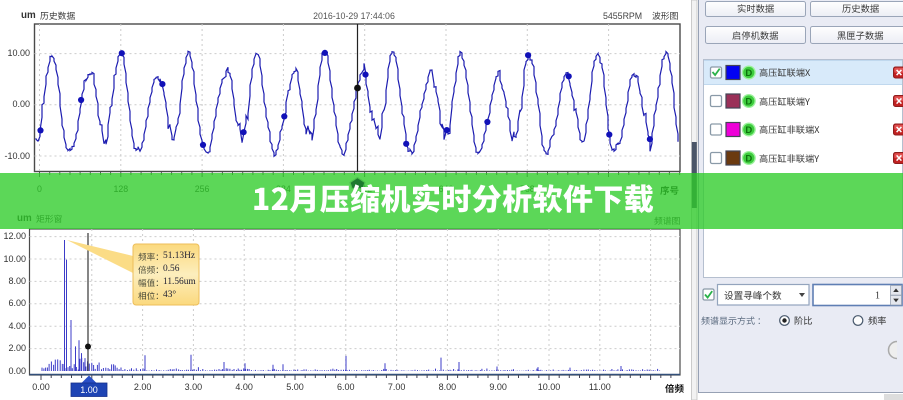 This screenshot has height=400, width=903. I want to click on svg-text: 1.00, so click(89, 390).